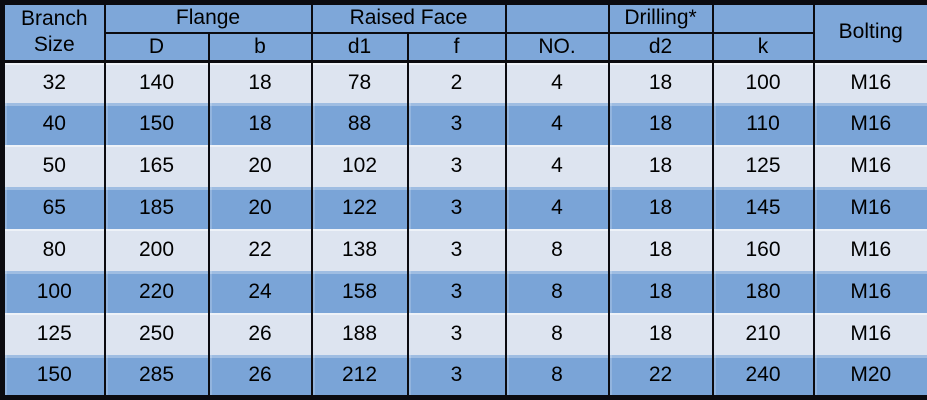 This screenshot has height=400, width=927. I want to click on table-cell: 122, so click(359, 208).